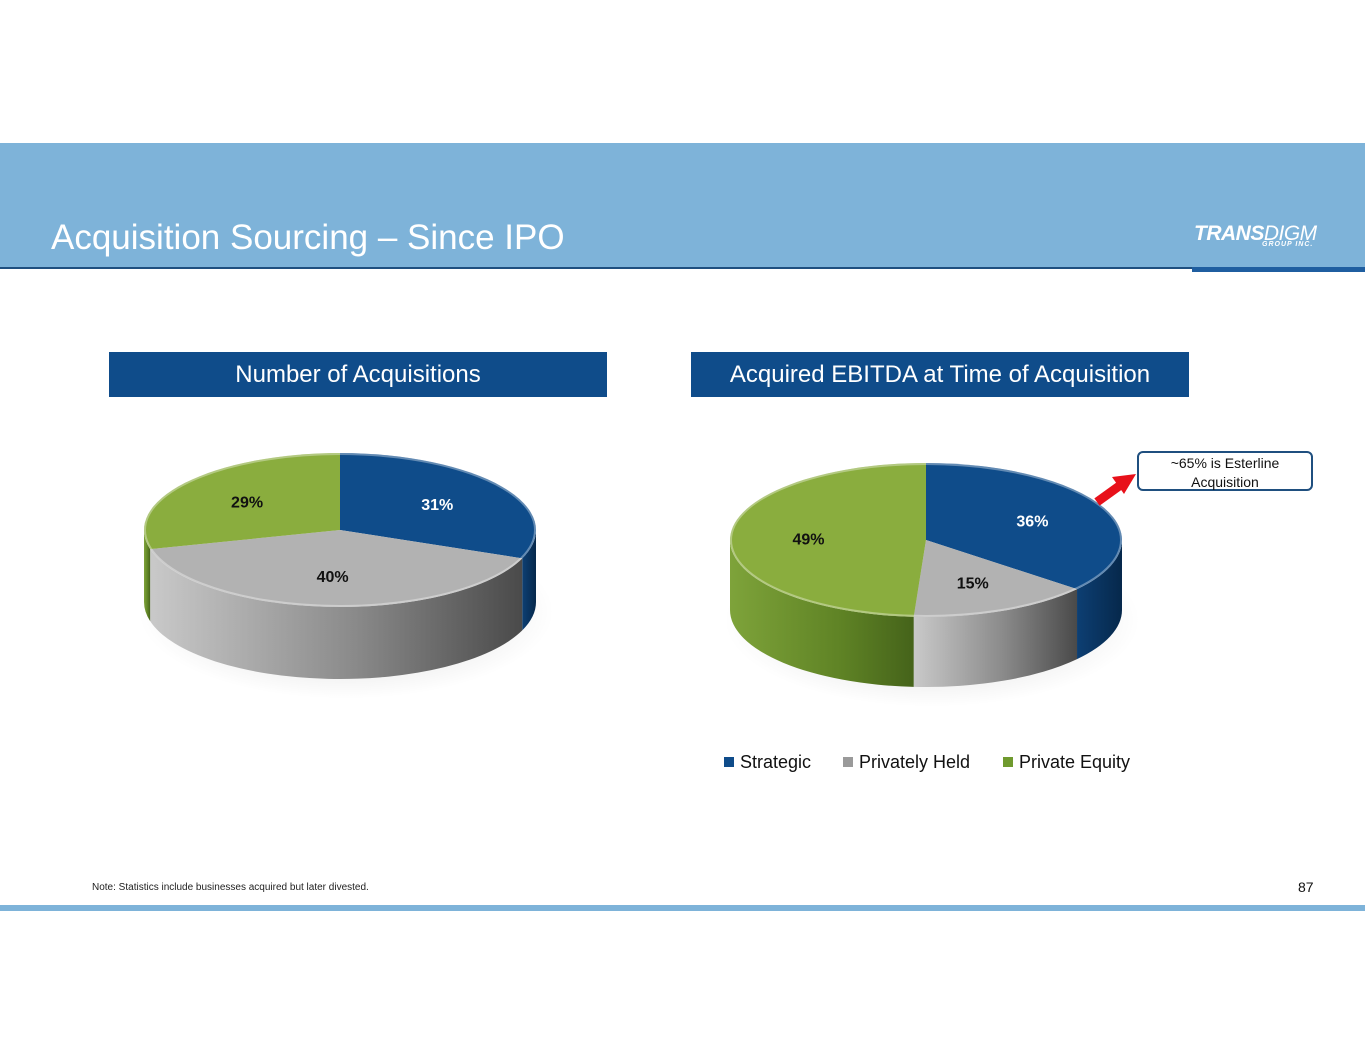  What do you see at coordinates (1115, 490) in the screenshot?
I see `red-arrow-icon` at bounding box center [1115, 490].